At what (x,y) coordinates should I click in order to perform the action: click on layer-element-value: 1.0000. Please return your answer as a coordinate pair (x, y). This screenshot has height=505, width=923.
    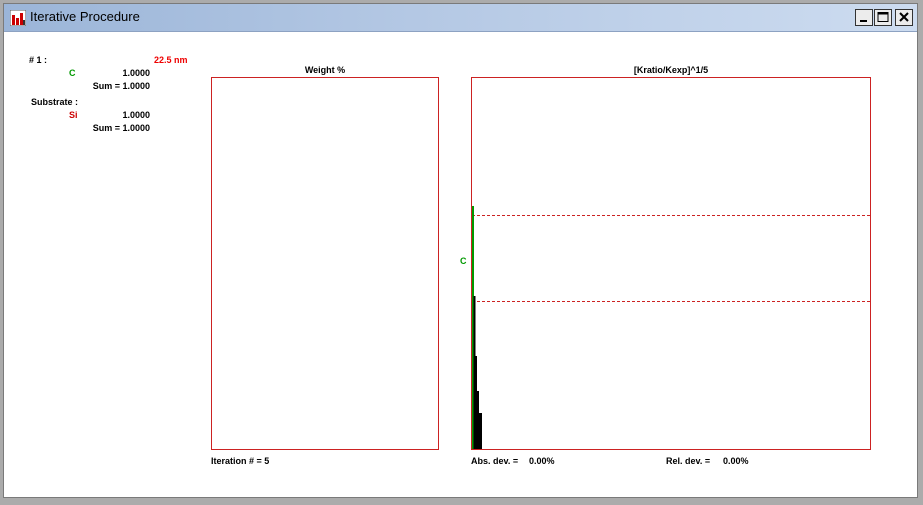
    Looking at the image, I should click on (136, 73).